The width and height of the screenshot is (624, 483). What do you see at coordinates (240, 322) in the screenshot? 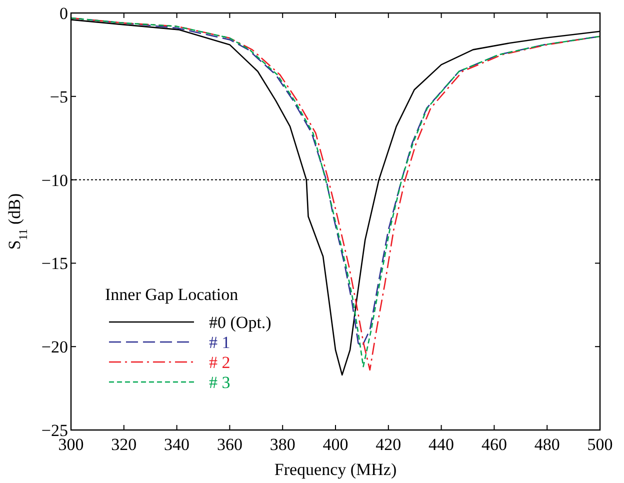
I see `legend-label: #0 (Opt.)` at bounding box center [240, 322].